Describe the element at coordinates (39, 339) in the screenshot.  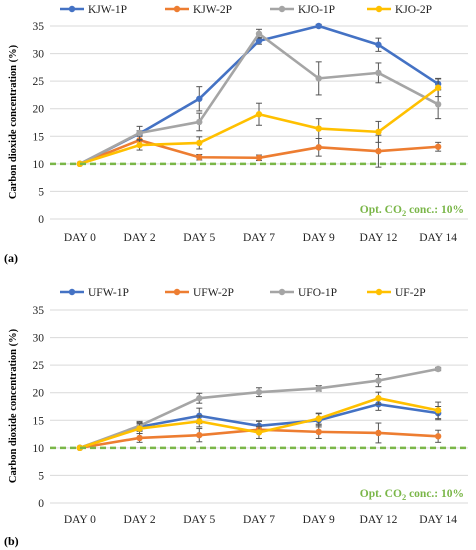
I see `y-tick-label: 30` at that location.